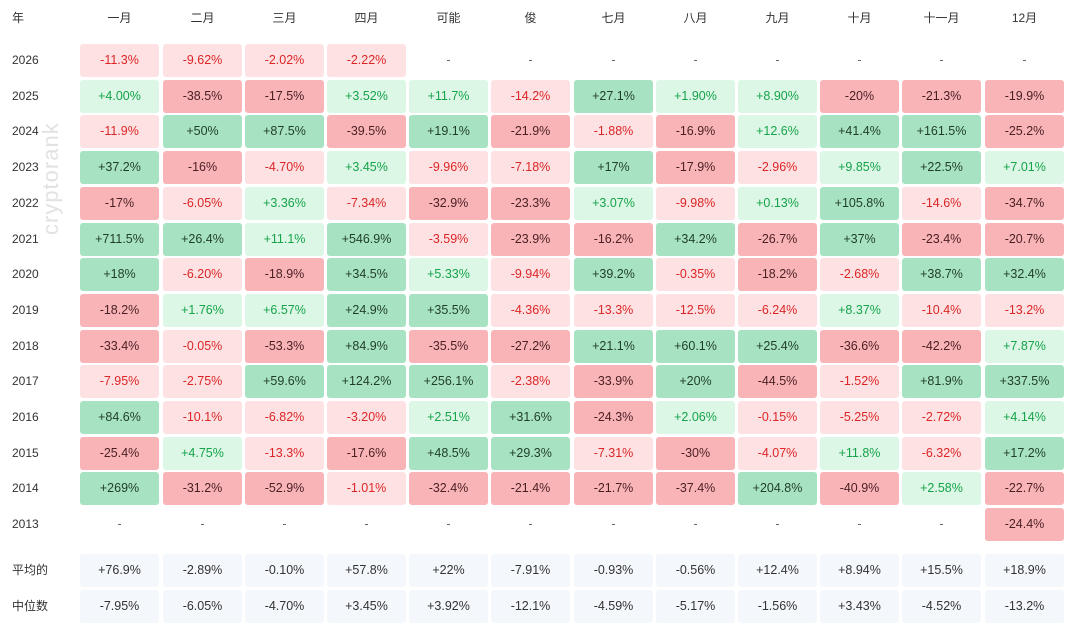 Image resolution: width=1080 pixels, height=633 pixels. Describe the element at coordinates (613, 96) in the screenshot. I see `heatmap-cell: +27.1%` at that location.